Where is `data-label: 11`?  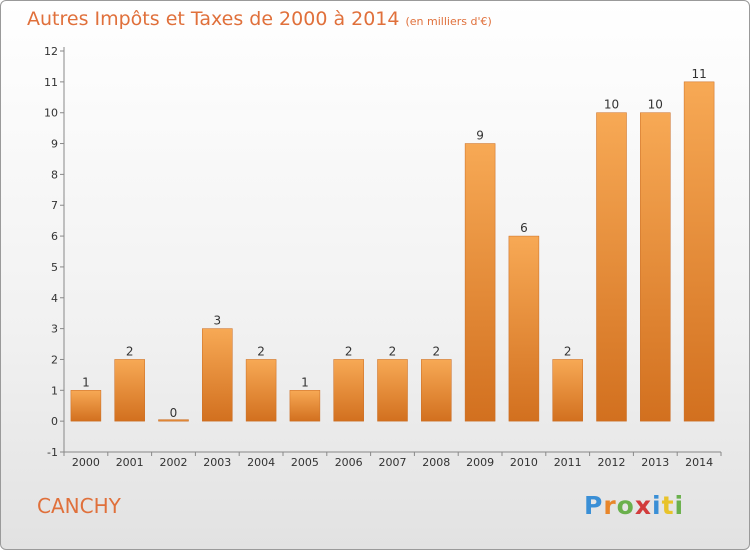 data-label: 11 is located at coordinates (698, 74).